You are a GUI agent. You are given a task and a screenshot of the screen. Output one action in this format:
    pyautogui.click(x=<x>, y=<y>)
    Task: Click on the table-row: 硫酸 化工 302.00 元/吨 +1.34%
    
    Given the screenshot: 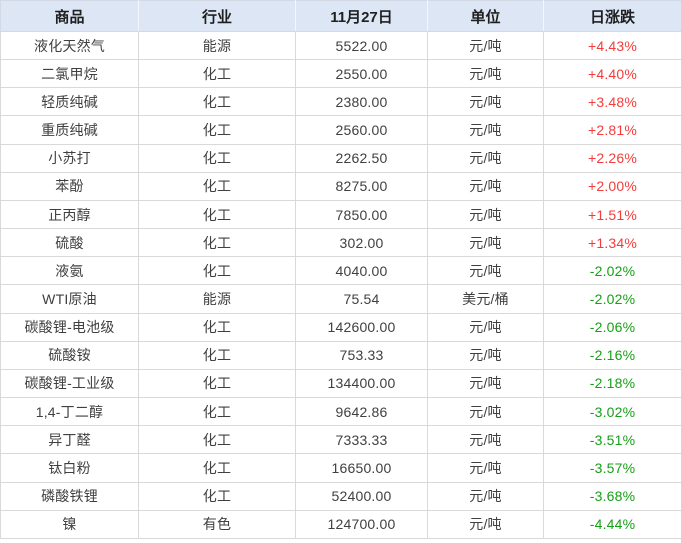 What is the action you would take?
    pyautogui.click(x=340, y=243)
    